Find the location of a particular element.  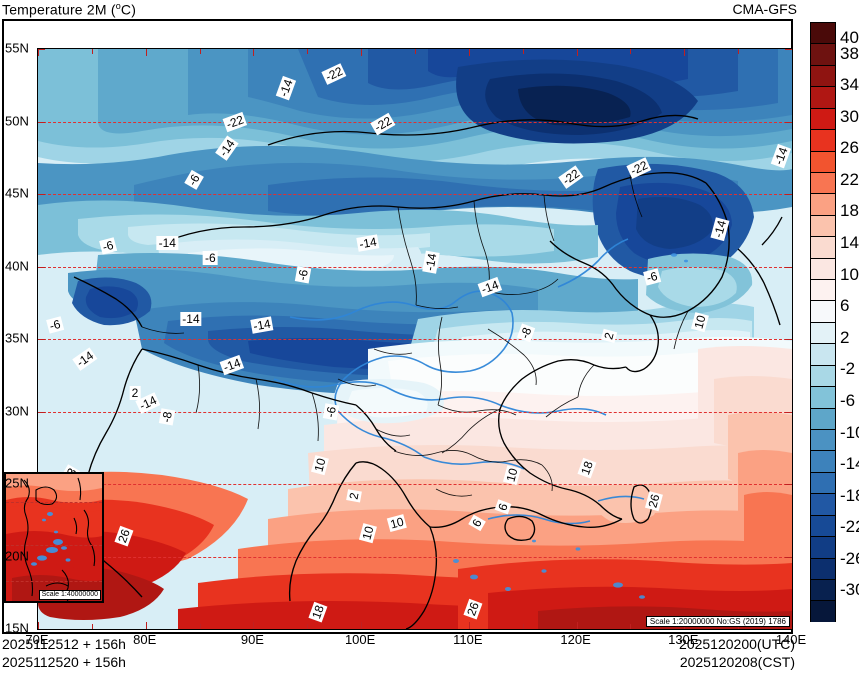

graticule-lat-50N is located at coordinates (415, 122).